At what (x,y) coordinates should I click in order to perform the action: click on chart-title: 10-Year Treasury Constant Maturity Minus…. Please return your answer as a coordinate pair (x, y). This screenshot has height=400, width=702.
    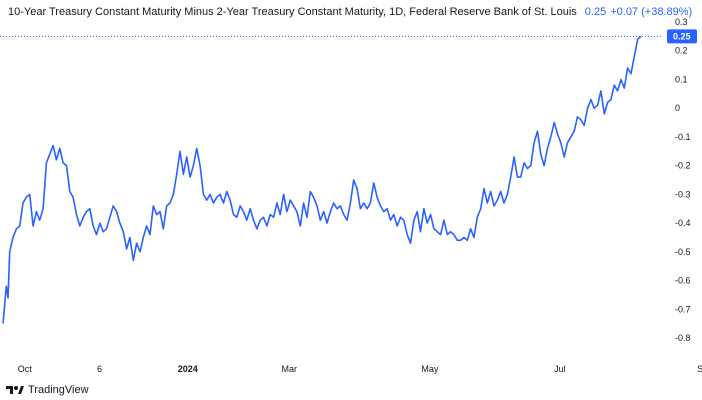
    Looking at the image, I should click on (292, 12).